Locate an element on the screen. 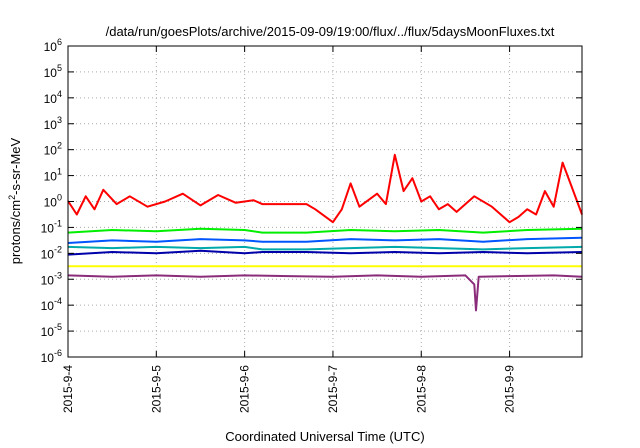 This screenshot has height=448, width=640. x-tick-label: 2015-9-8 is located at coordinates (421, 389).